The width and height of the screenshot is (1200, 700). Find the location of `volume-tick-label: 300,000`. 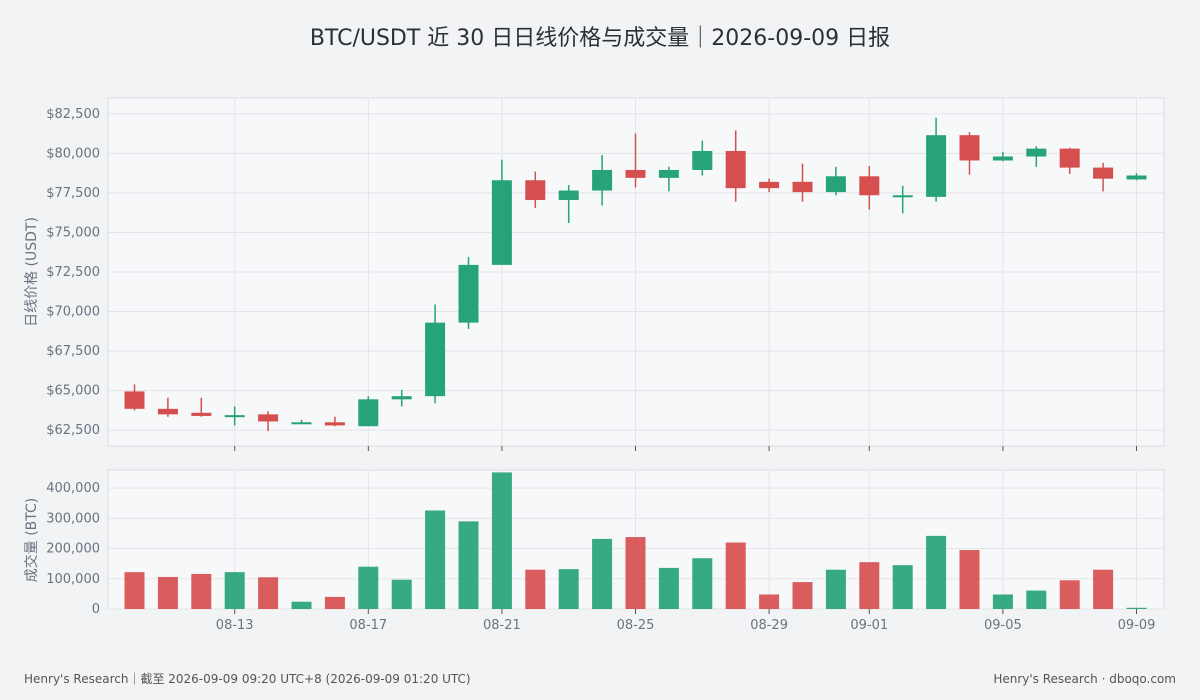

volume-tick-label: 300,000 is located at coordinates (73, 518).